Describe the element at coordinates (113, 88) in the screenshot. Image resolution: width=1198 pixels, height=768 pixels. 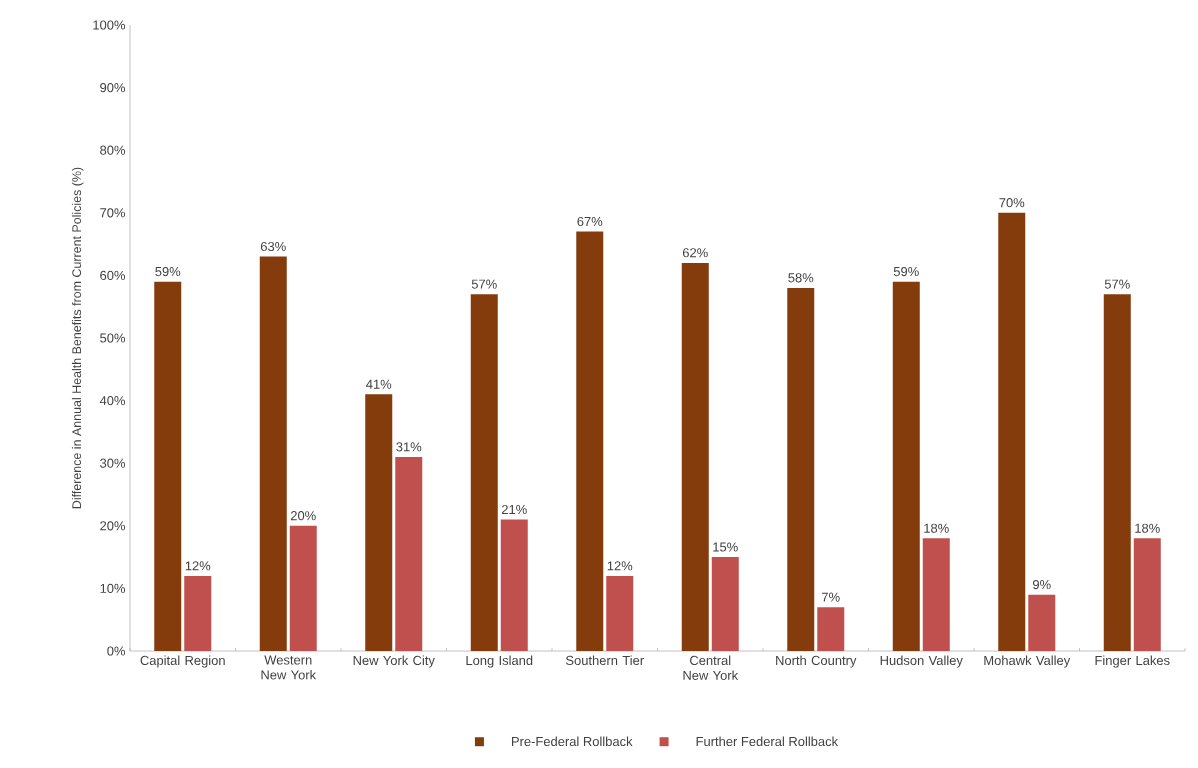
I see `y-tick-label: 90%` at that location.